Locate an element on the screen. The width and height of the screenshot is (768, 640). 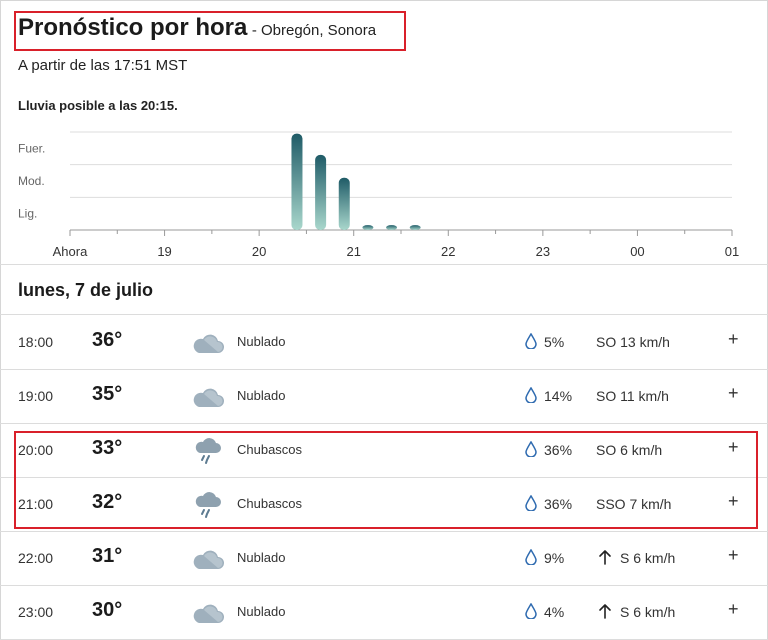
row-precip-chance: 4% is located at coordinates (554, 612).